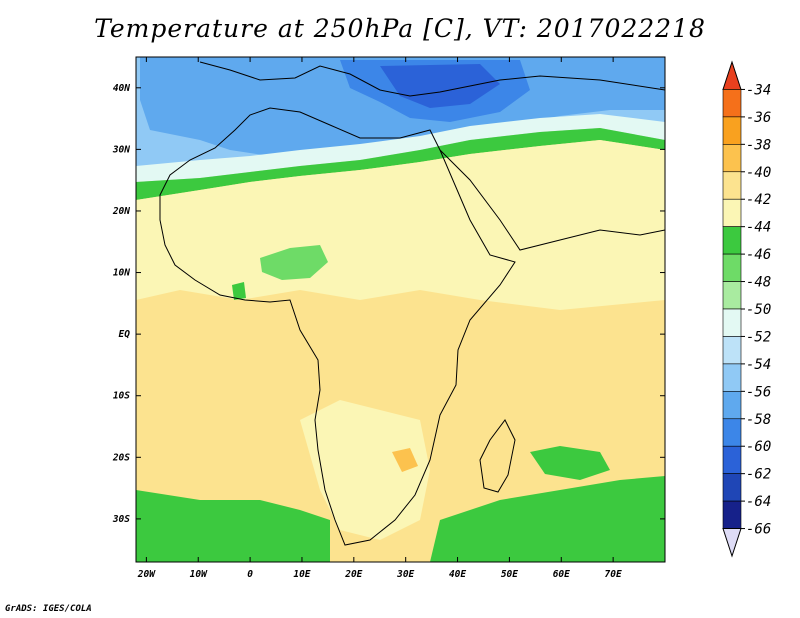 Image resolution: width=800 pixels, height=618 pixels. I want to click on lat-tick-label: 40N, so click(121, 88).